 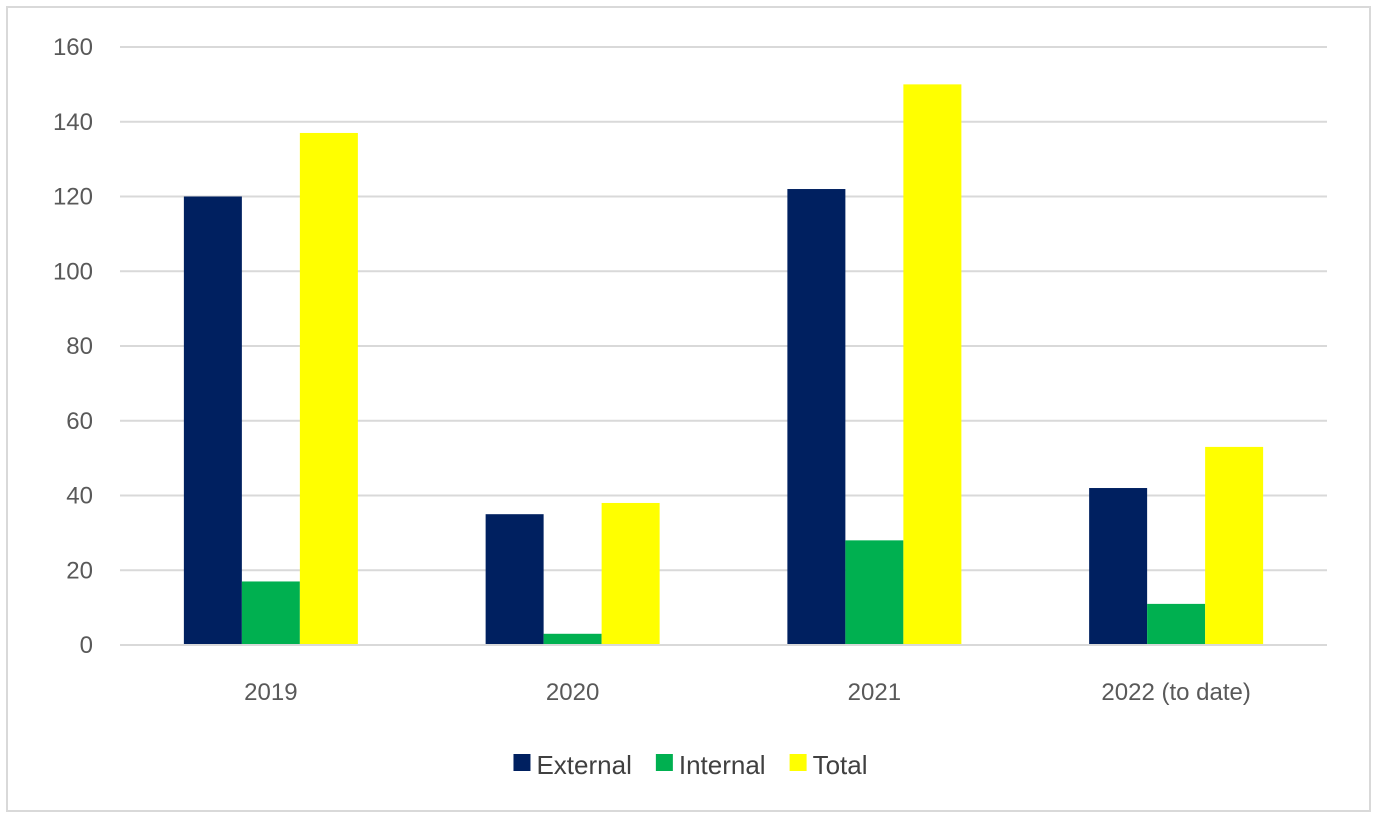 What do you see at coordinates (73, 122) in the screenshot?
I see `y-tick-label: 140` at bounding box center [73, 122].